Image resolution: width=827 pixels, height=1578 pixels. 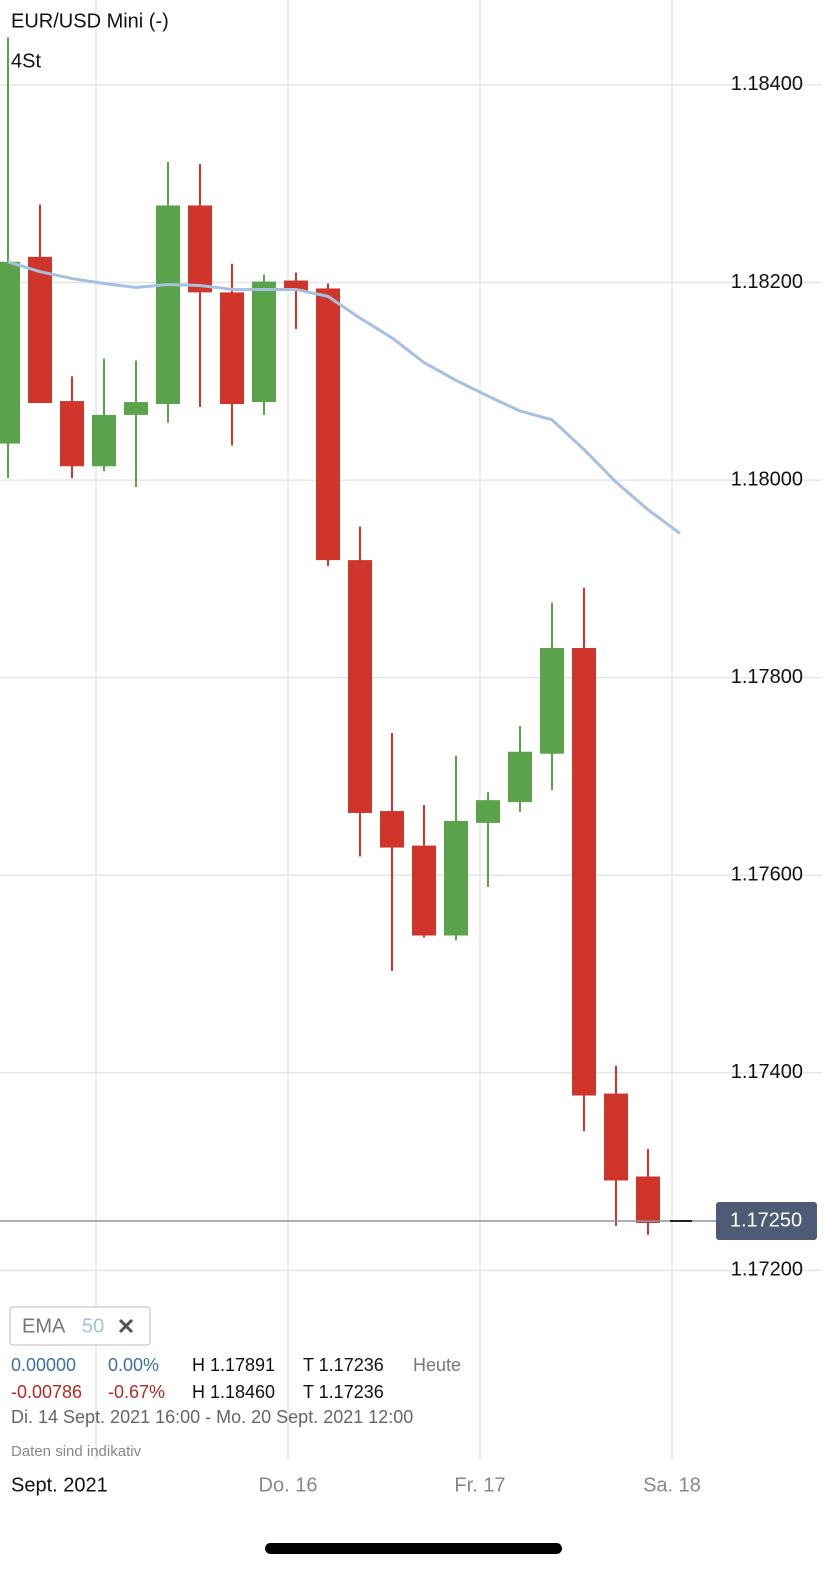 What do you see at coordinates (767, 875) in the screenshot?
I see `y-tick-label: 1.17600` at bounding box center [767, 875].